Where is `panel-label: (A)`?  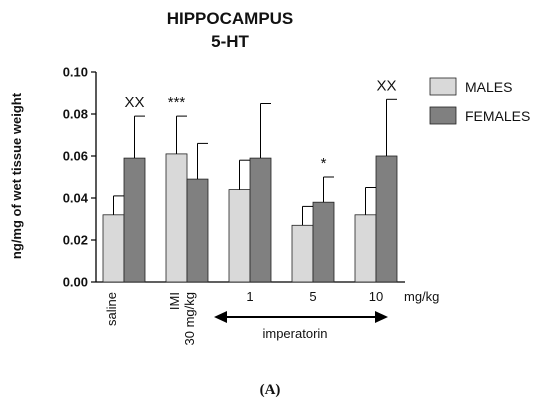
panel-label: (A) is located at coordinates (270, 390).